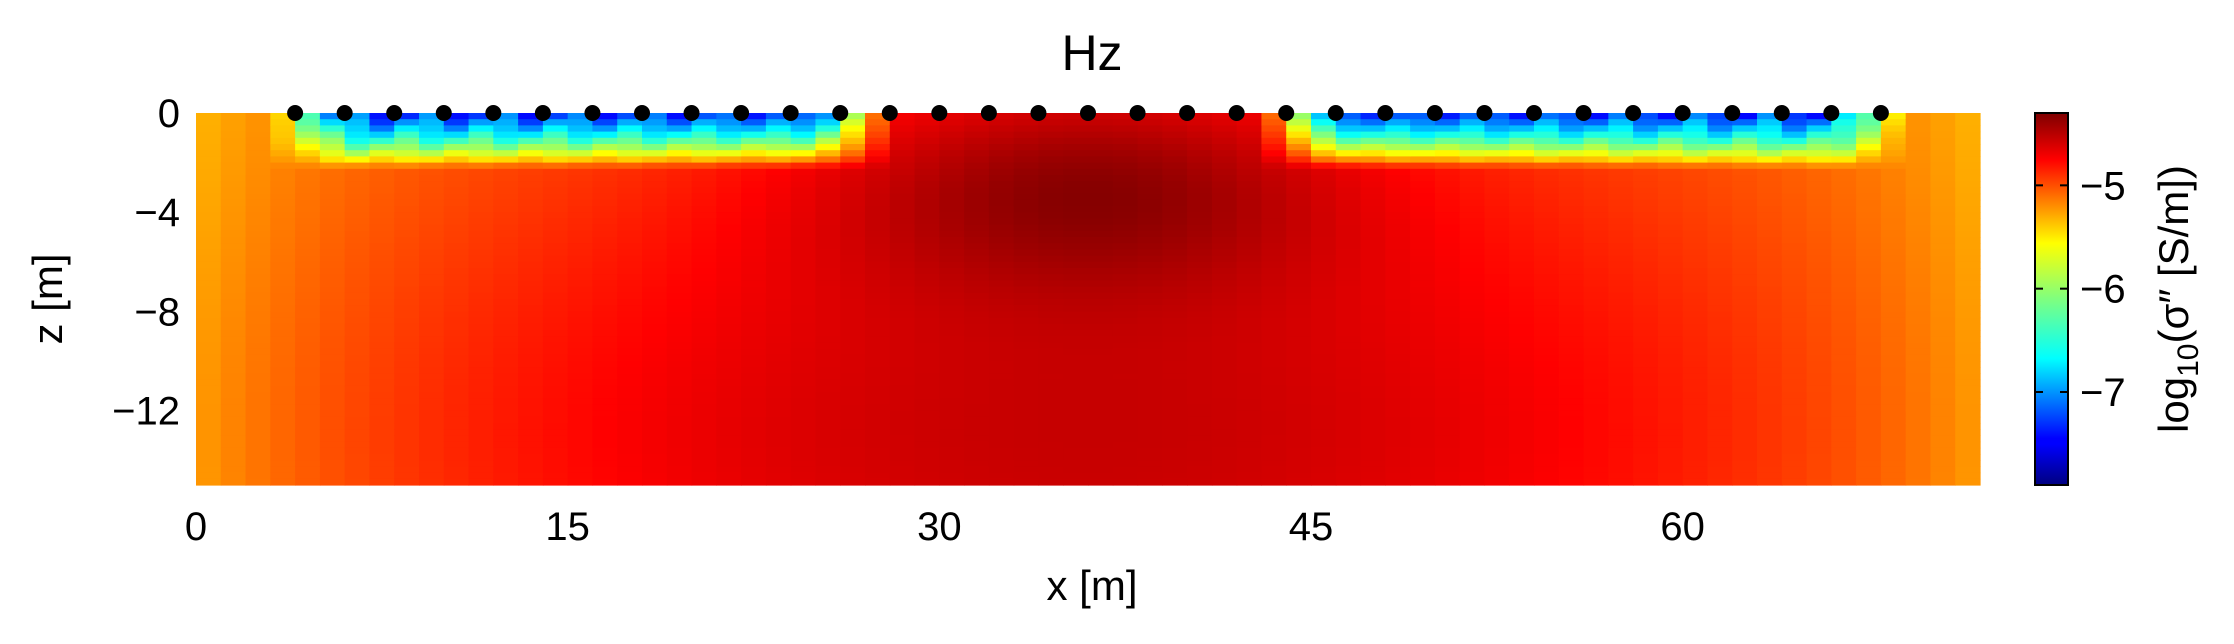 The width and height of the screenshot is (2234, 644). Describe the element at coordinates (939, 527) in the screenshot. I see `x-tick-label: 30` at that location.